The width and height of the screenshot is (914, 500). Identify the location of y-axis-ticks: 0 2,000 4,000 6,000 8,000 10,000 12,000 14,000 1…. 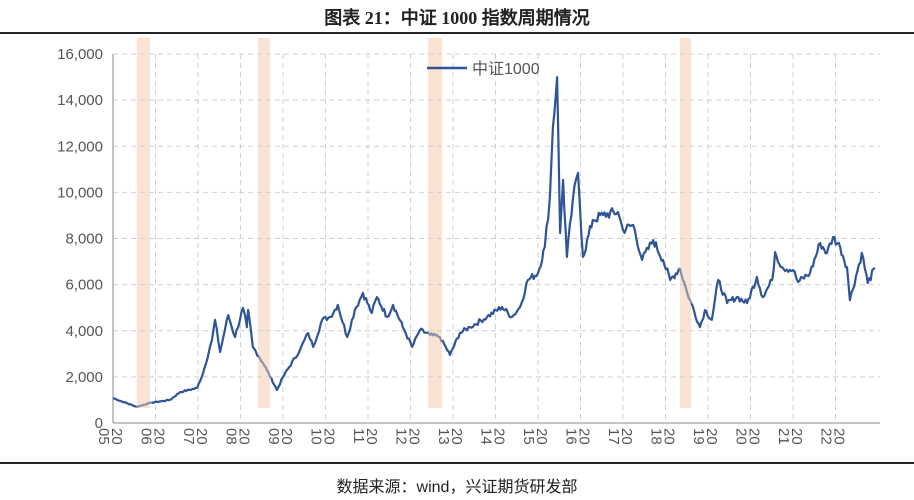
(80, 239).